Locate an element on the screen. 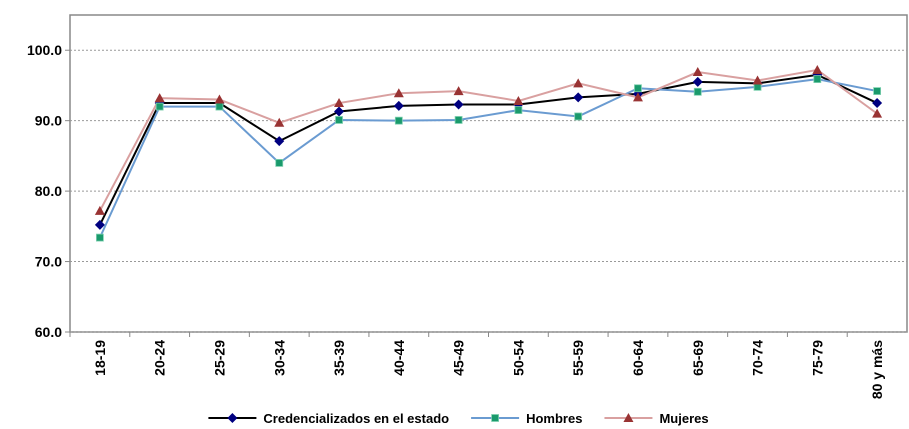 This screenshot has width=909, height=429. x-tick-label: 50-54 is located at coordinates (518, 358).